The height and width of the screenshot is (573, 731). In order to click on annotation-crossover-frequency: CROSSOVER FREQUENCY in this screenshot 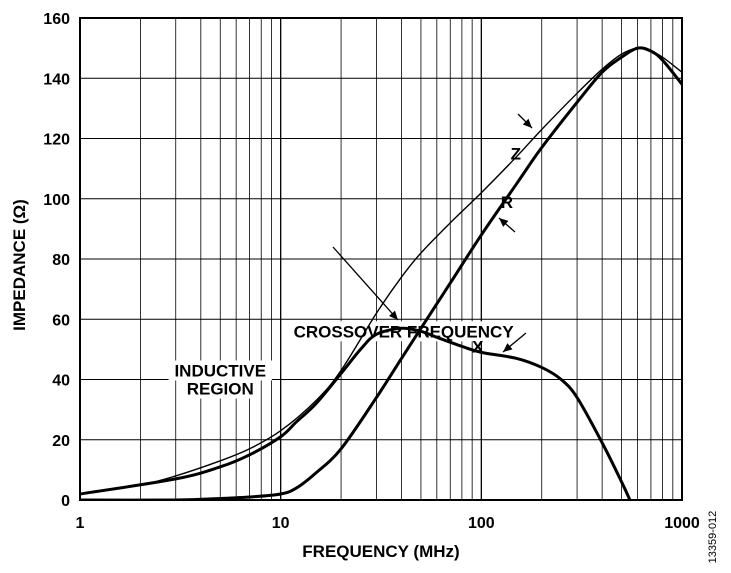, I will do `click(404, 331)`.